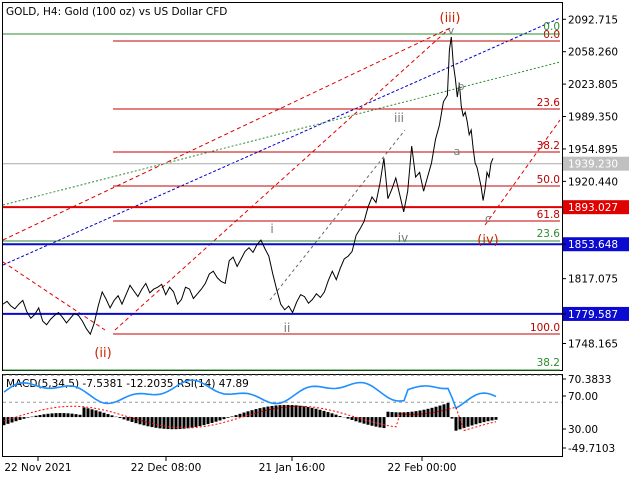  What do you see at coordinates (166, 468) in the screenshot?
I see `x-tick-label: 22 Dec 08:00` at bounding box center [166, 468].